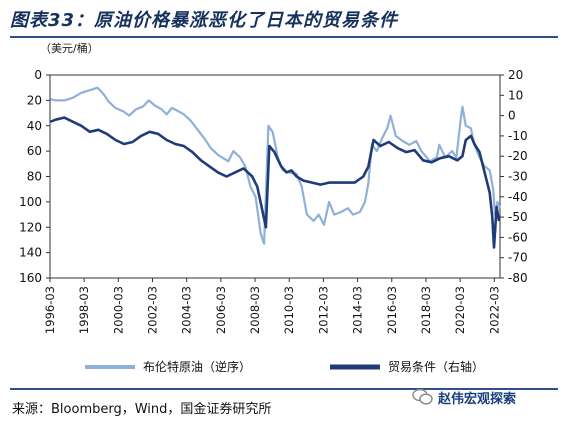  What do you see at coordinates (289, 310) in the screenshot?
I see `x-tick-label: 2010-03` at bounding box center [289, 310].